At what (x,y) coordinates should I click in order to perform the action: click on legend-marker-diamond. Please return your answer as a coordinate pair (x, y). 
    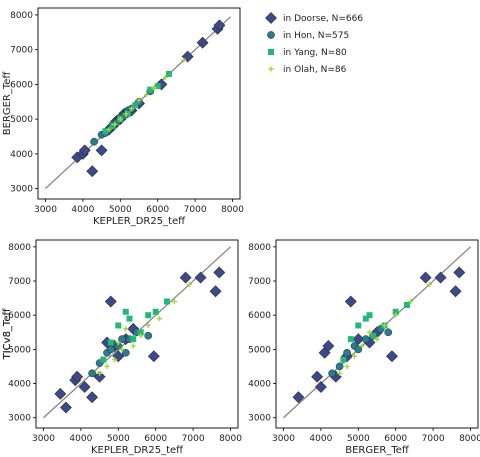
    Looking at the image, I should click on (271, 18).